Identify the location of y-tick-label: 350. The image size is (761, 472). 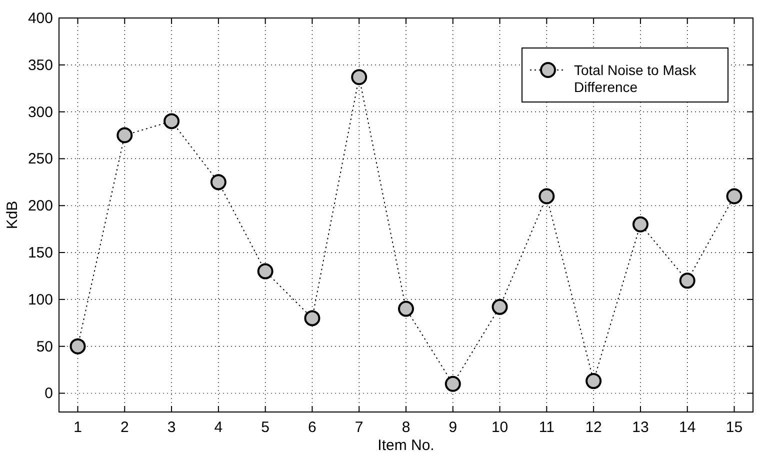
(40, 65).